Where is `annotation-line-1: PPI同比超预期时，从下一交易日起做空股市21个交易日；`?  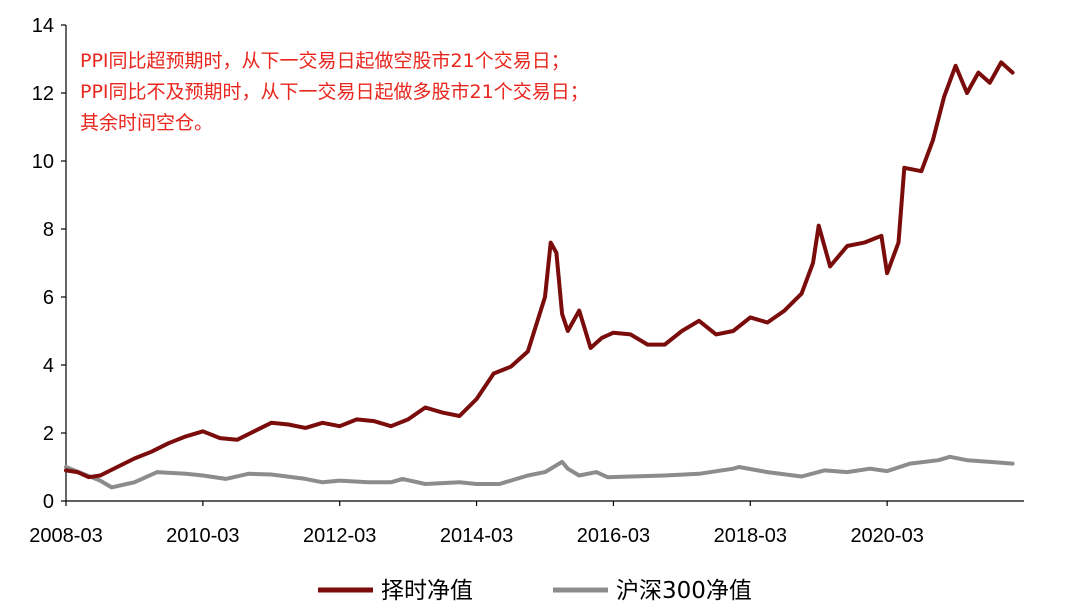
annotation-line-1: PPI同比超预期时，从下一交易日起做空股市21个交易日； is located at coordinates (325, 61).